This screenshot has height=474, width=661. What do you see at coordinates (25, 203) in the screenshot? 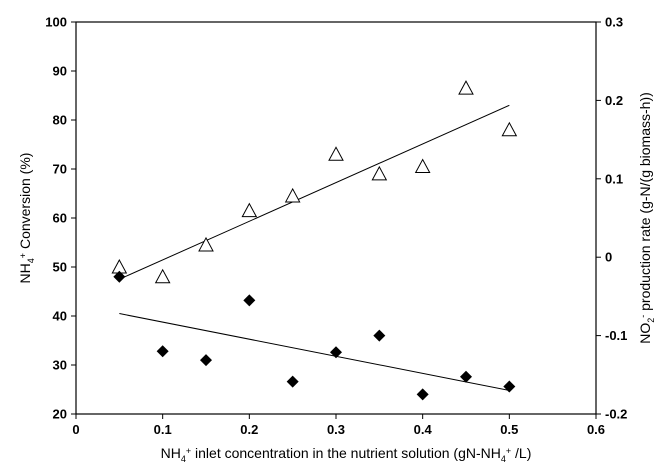
I see `y-left-axis-title-part: Conversion (%)` at bounding box center [25, 203].